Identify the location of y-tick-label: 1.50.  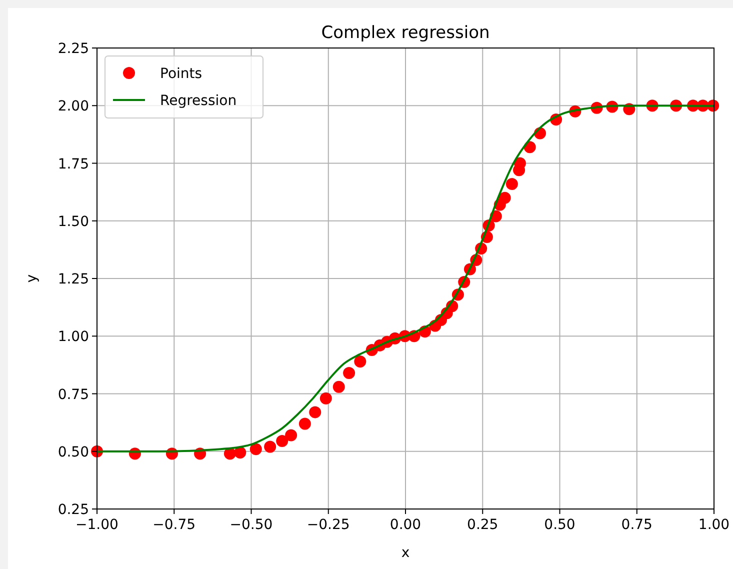
(73, 222).